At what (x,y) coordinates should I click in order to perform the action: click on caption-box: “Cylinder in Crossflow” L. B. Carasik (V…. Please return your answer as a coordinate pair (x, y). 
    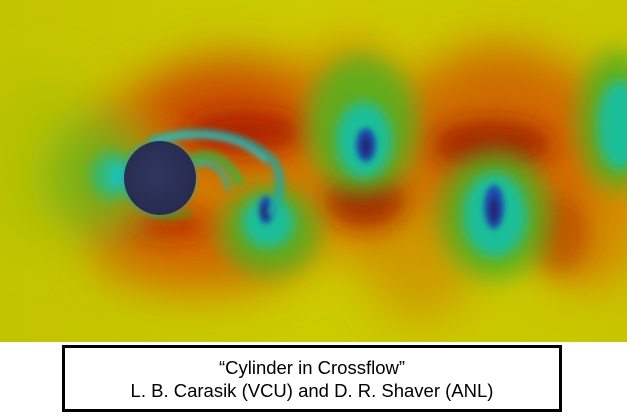
    Looking at the image, I should click on (312, 378).